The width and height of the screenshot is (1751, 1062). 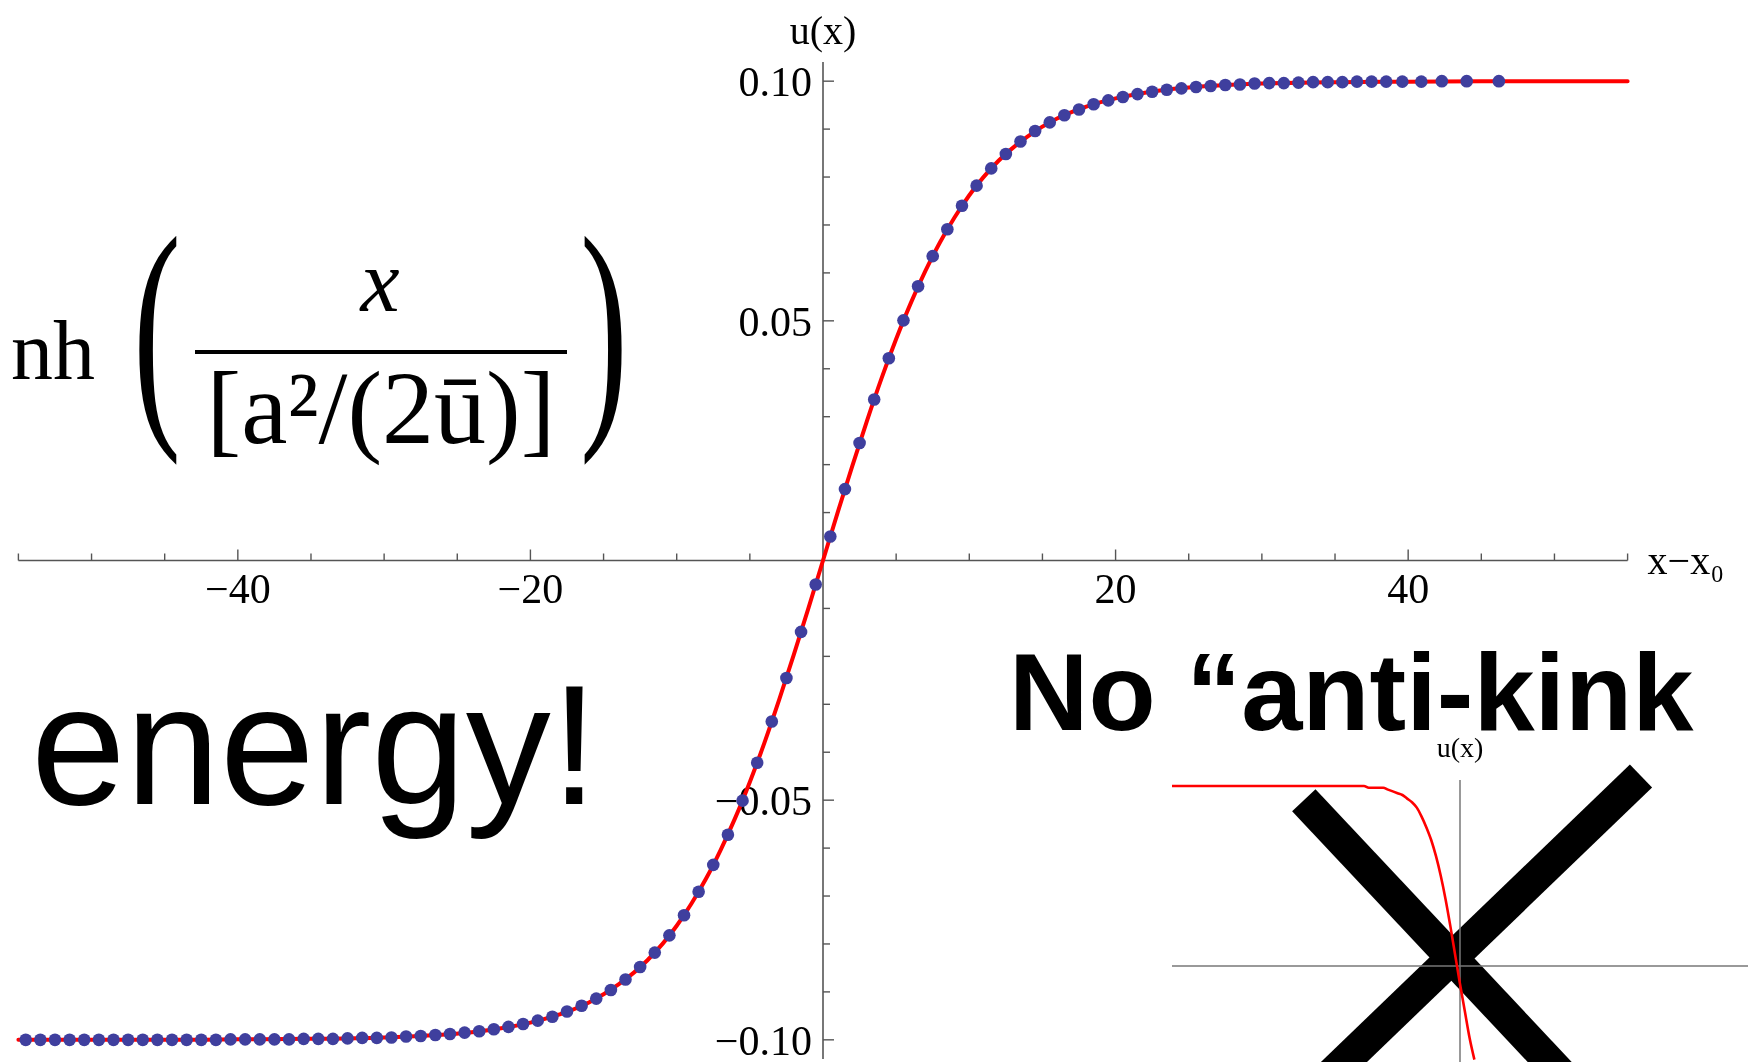 I want to click on y-tick-label: −0.10, so click(x=763, y=1039).